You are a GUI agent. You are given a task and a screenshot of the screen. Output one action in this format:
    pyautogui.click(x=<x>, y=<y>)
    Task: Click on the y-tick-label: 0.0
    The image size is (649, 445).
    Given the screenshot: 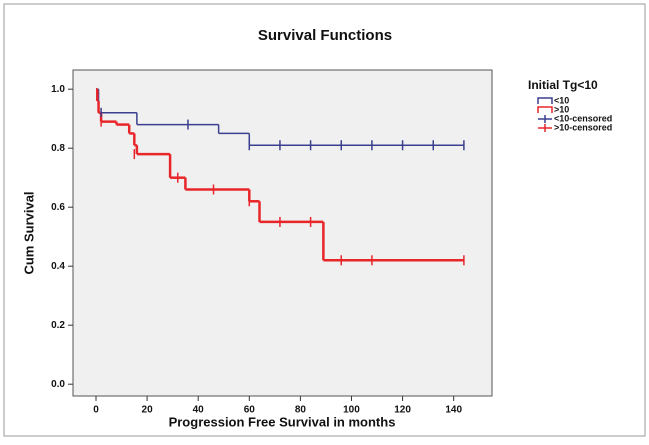 What is the action you would take?
    pyautogui.click(x=58, y=384)
    